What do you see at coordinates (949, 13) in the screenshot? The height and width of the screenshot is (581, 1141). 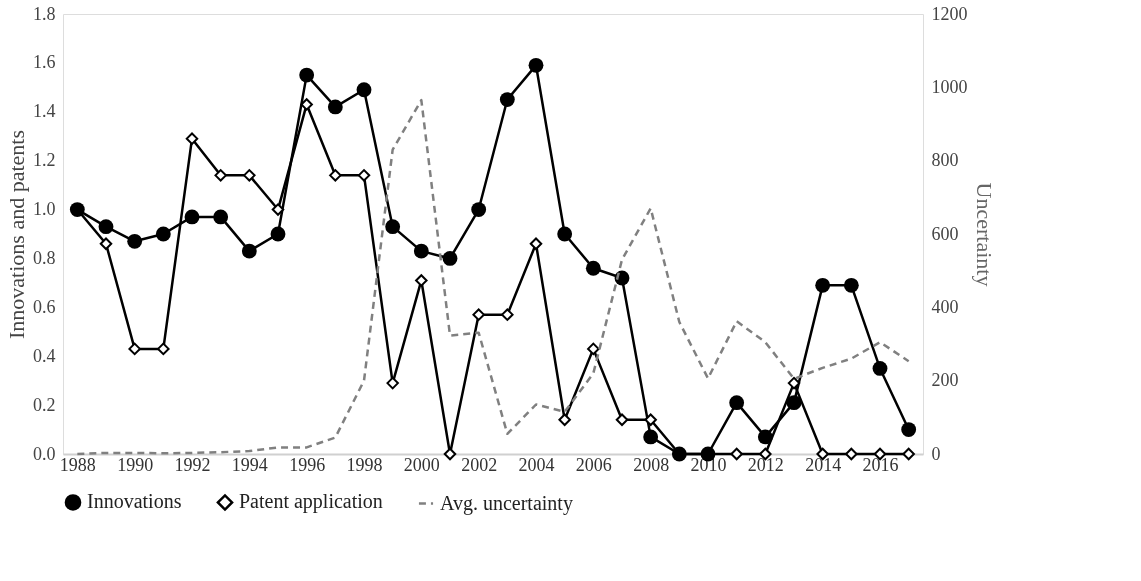 I see `y2-tick-label: 1200` at bounding box center [949, 13].